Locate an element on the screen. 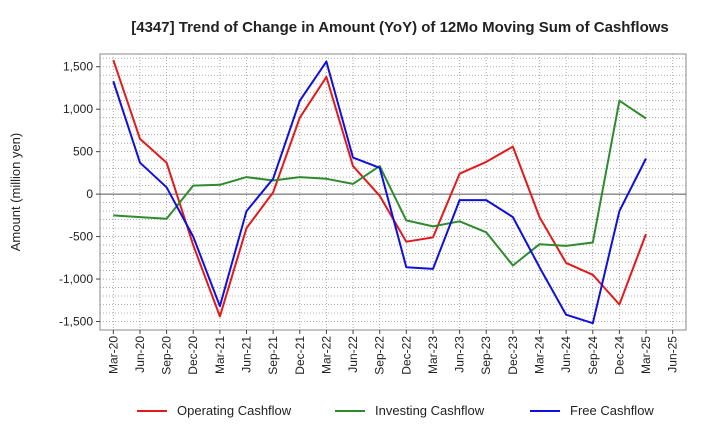 This screenshot has width=720, height=440. legend-label-free-cashflow: Free Cashflow is located at coordinates (612, 410).